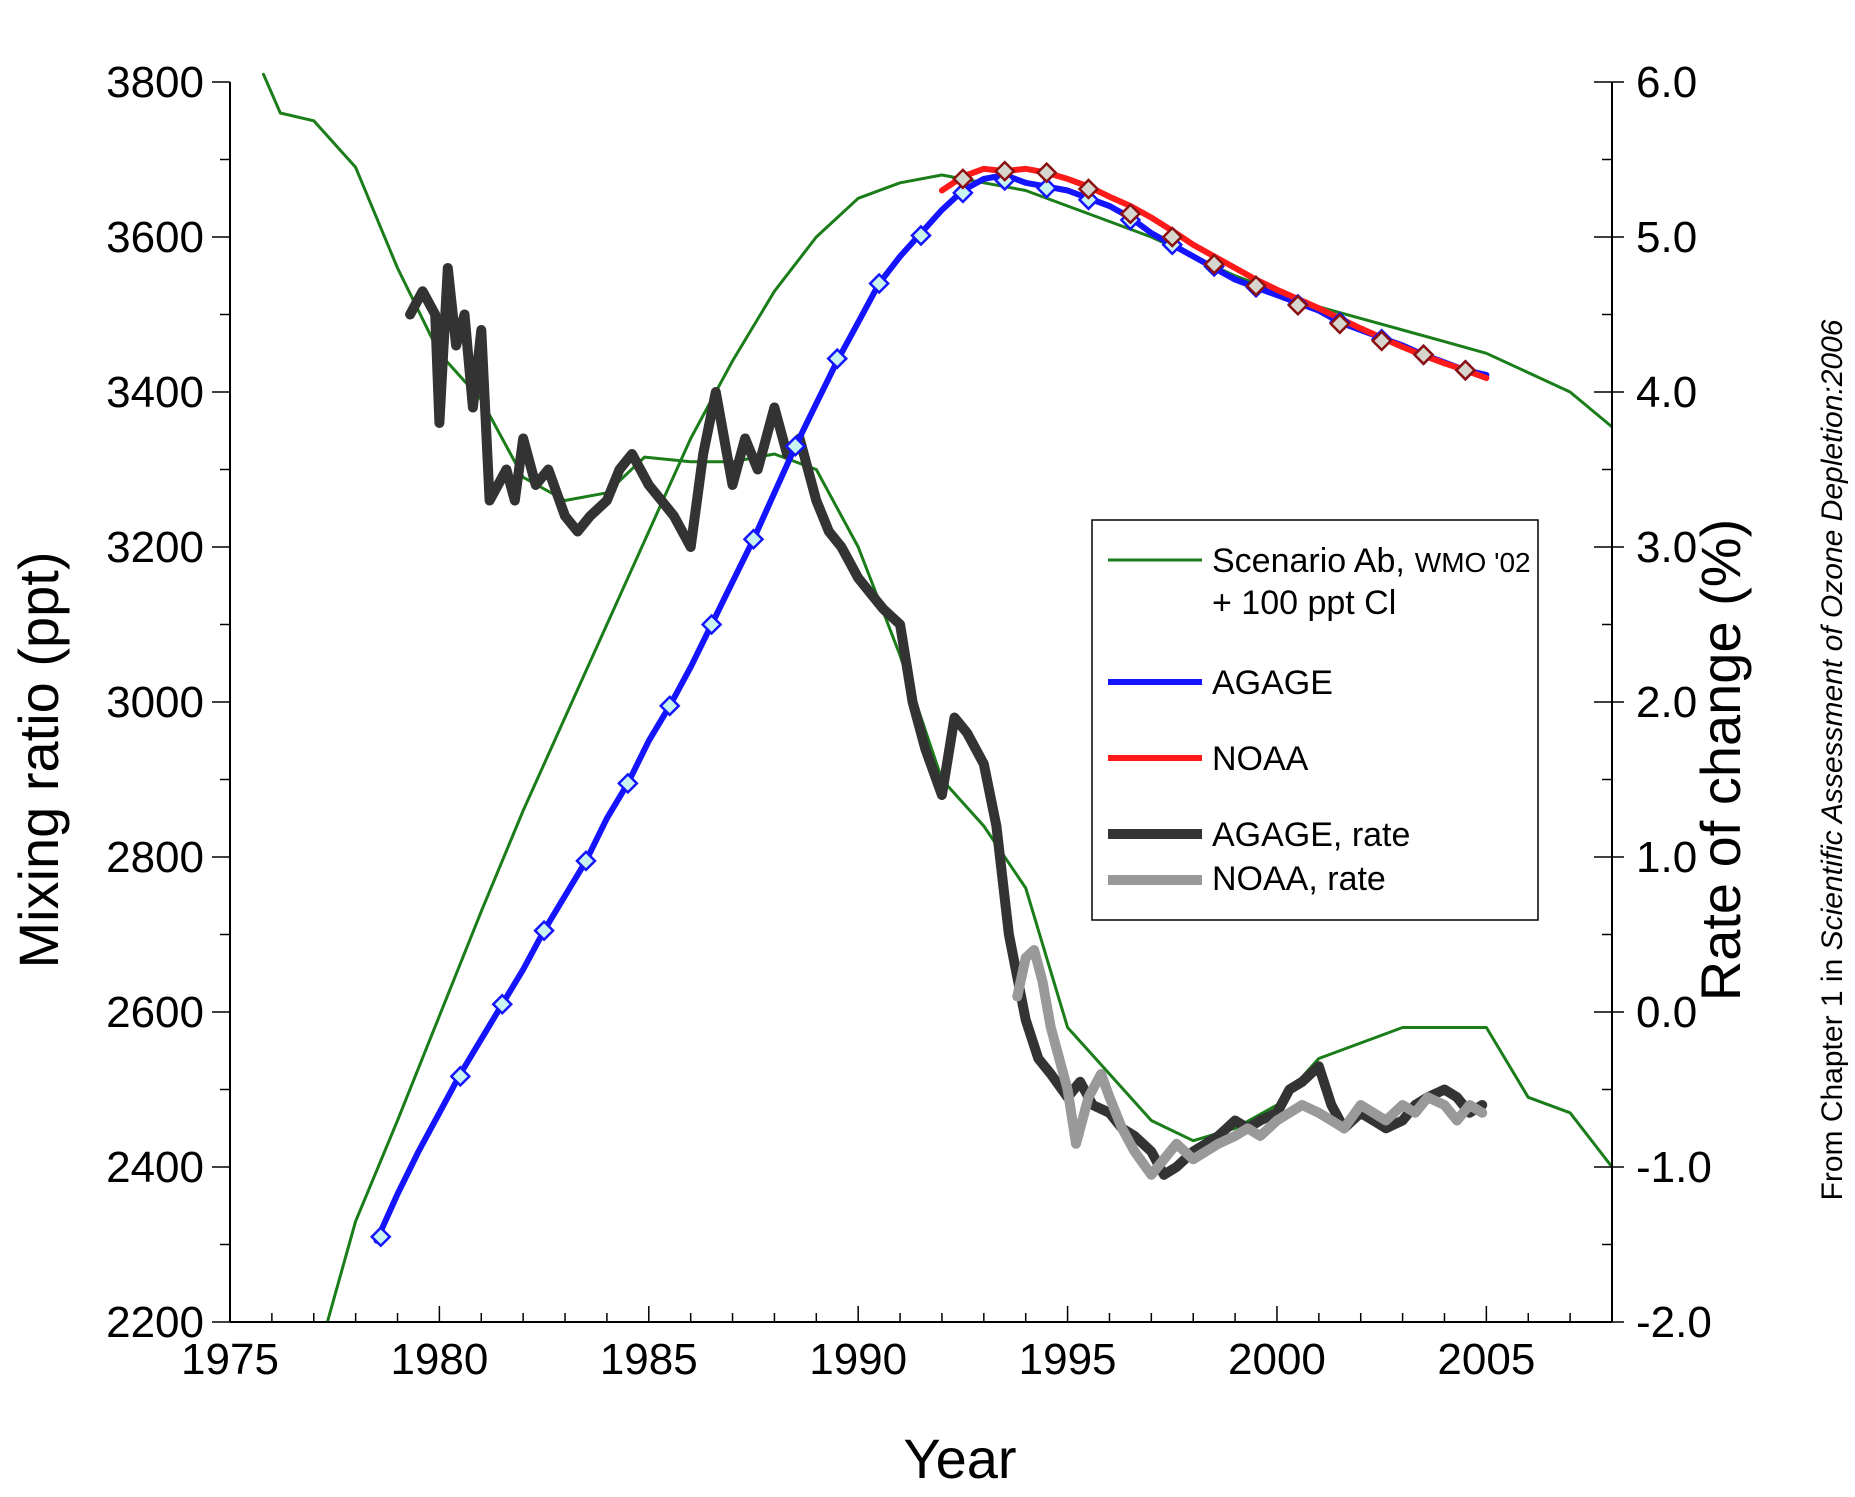  What do you see at coordinates (1666, 82) in the screenshot?
I see `y2-tick-label: 6.0` at bounding box center [1666, 82].